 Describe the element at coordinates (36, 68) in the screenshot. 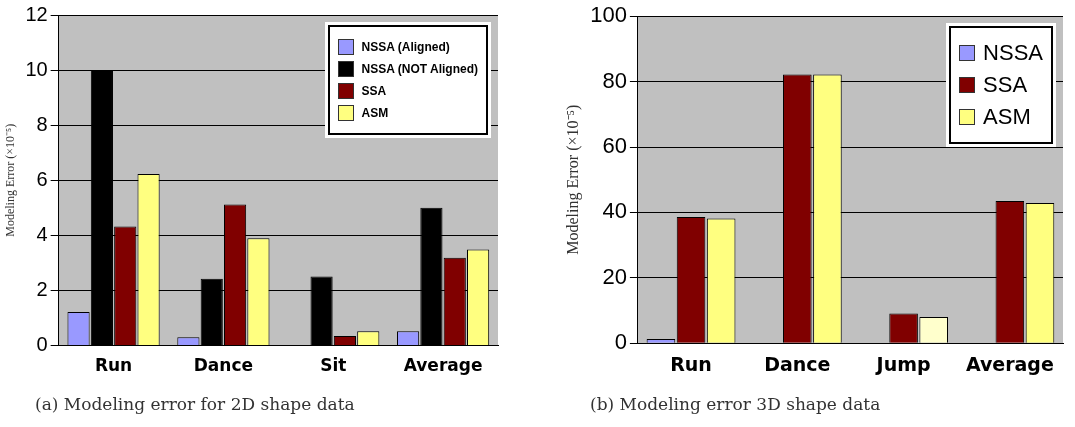

I see `y-tick-label: 10` at that location.